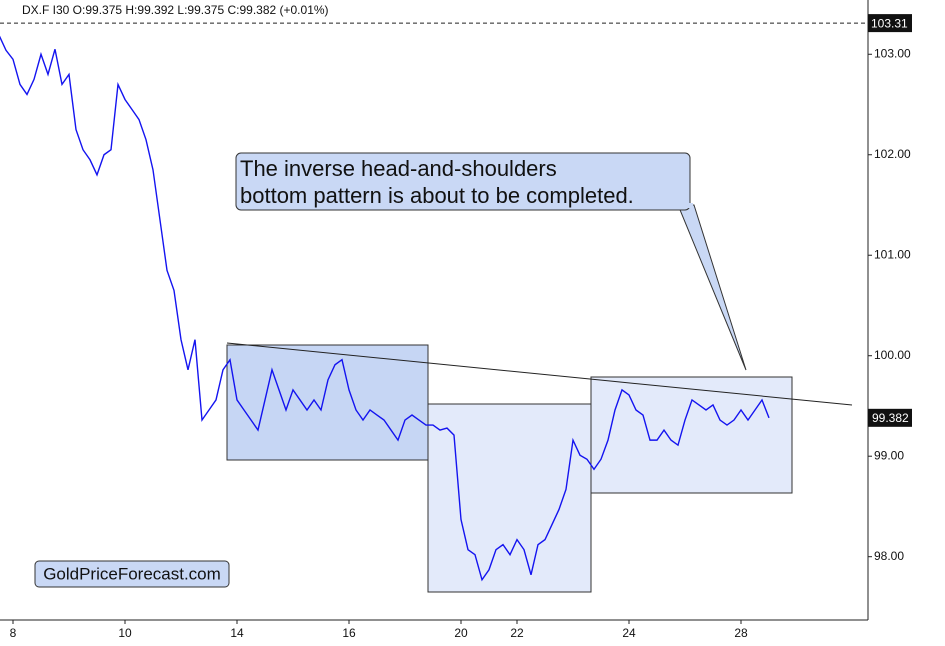 The image size is (945, 646). What do you see at coordinates (892, 154) in the screenshot?
I see `y-tick-label: 102.00` at bounding box center [892, 154].